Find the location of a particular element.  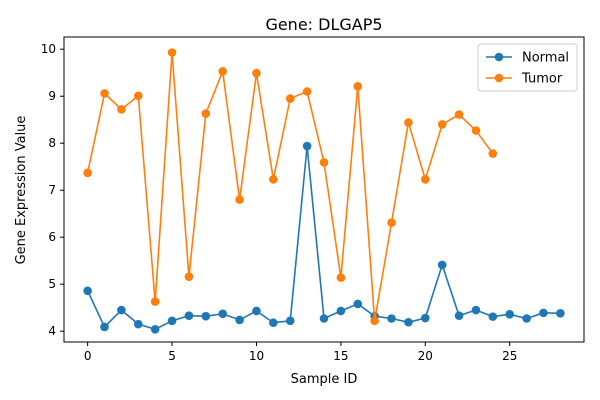

legend-marker-tumor is located at coordinates (499, 78).